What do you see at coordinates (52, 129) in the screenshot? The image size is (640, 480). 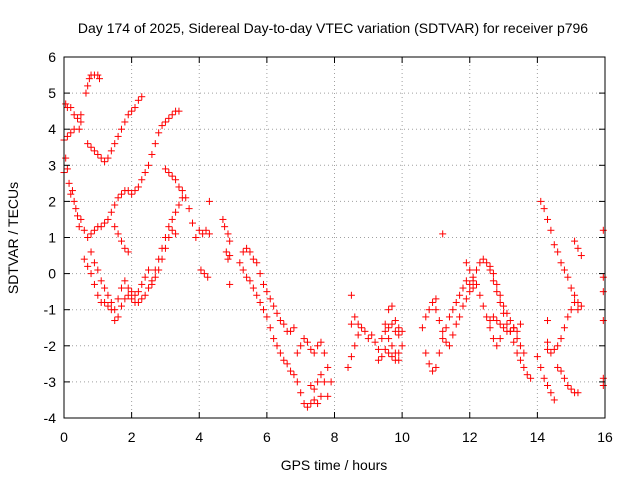 I see `y-tick-label: 4` at bounding box center [52, 129].